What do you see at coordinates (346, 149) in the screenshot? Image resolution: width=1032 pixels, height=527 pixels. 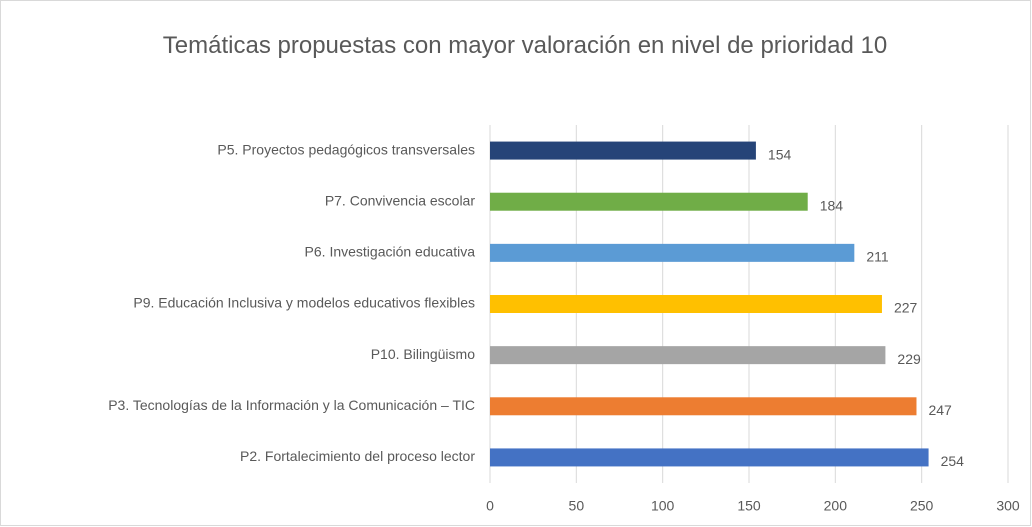 I see `category-label: P5. Proyectos pedagógicos transversales` at bounding box center [346, 149].